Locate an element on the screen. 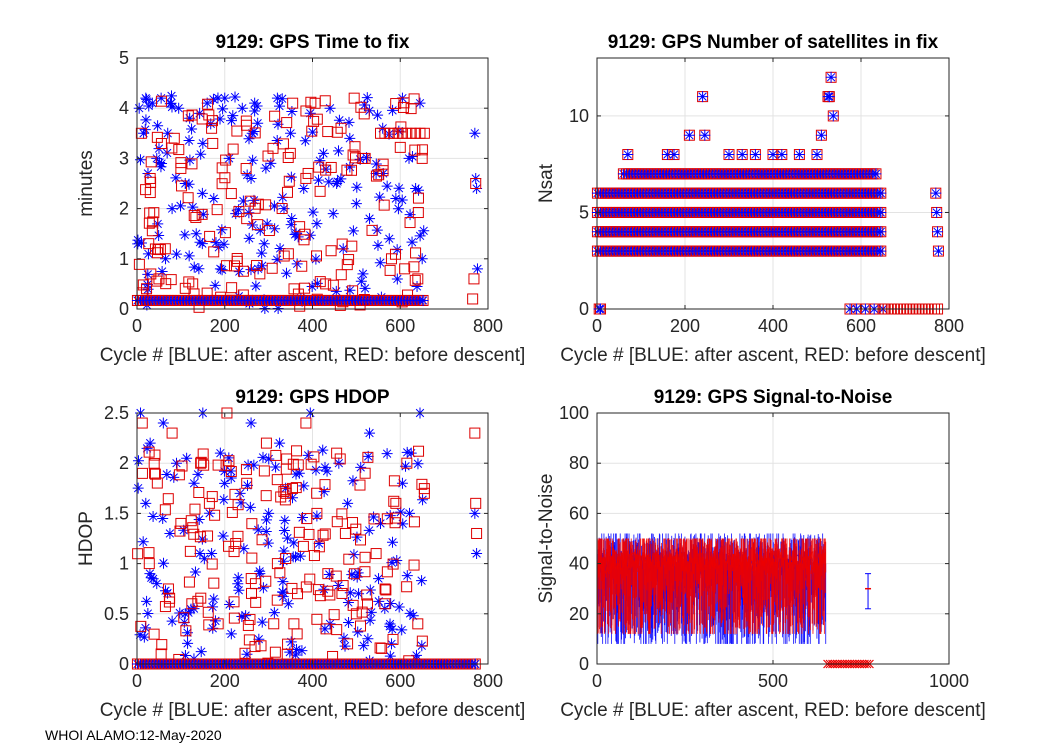  footer-stamp: WHOI ALAMO:12-May-2020 is located at coordinates (133, 735).